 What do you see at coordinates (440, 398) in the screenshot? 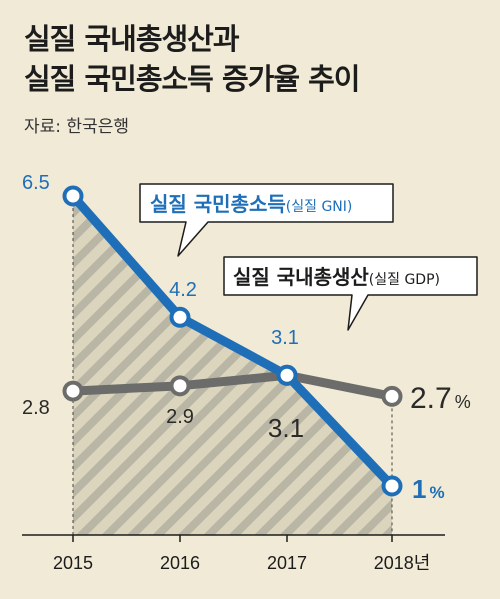
I see `gdp-data-label: 2.7%` at bounding box center [440, 398].